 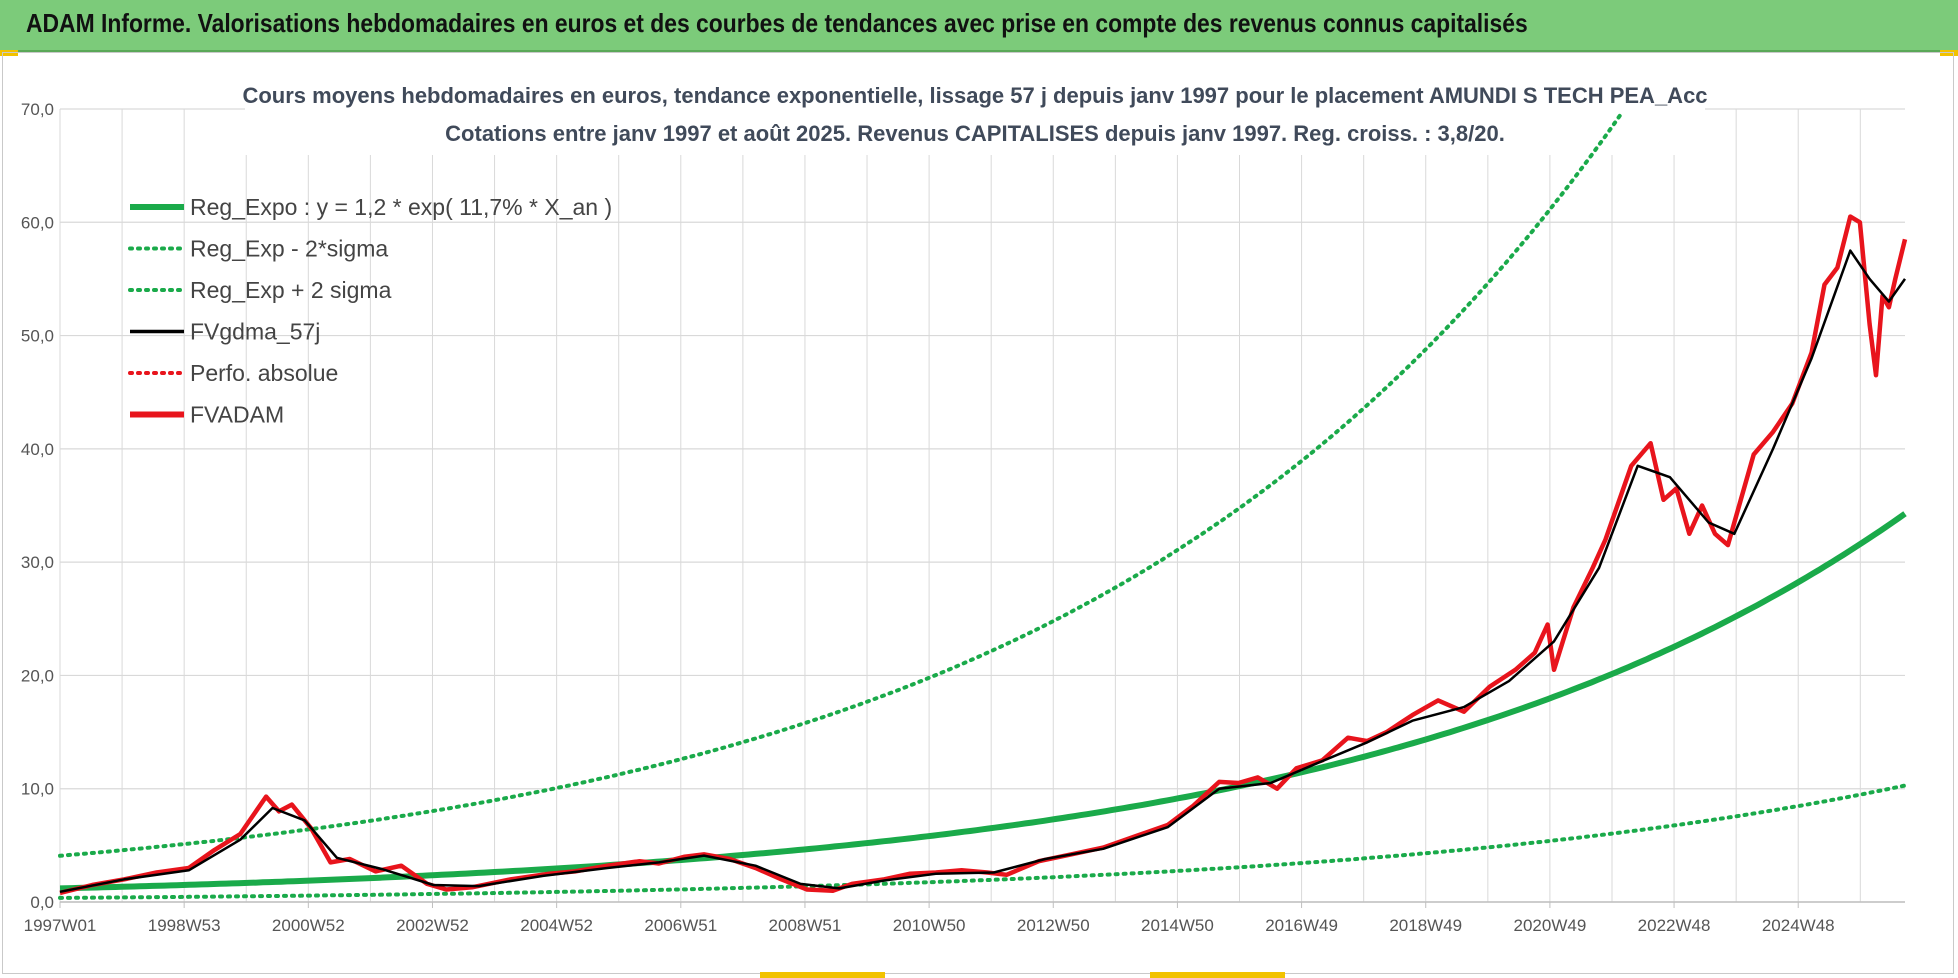 What do you see at coordinates (289, 249) in the screenshot?
I see `legend-label: Reg_Exp - 2*sigma` at bounding box center [289, 249].